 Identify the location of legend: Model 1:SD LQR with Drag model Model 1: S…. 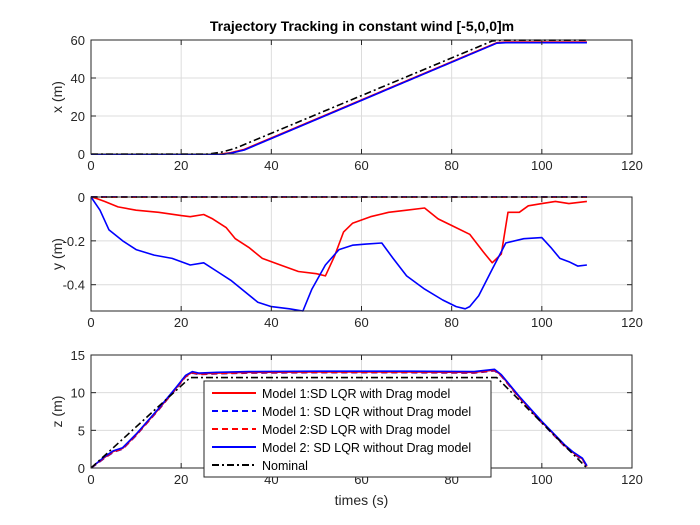
(347, 429).